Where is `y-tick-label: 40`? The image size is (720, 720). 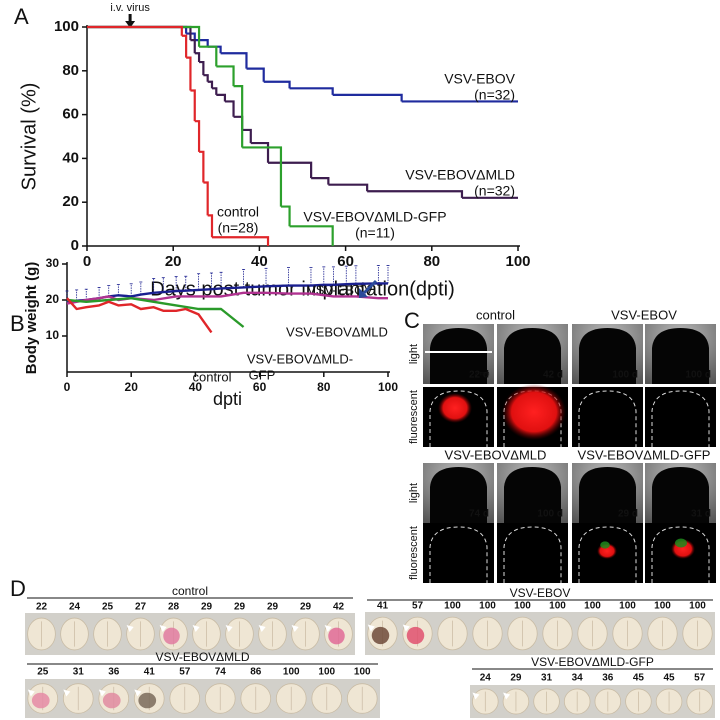
y-tick-label: 40 is located at coordinates (70, 157).